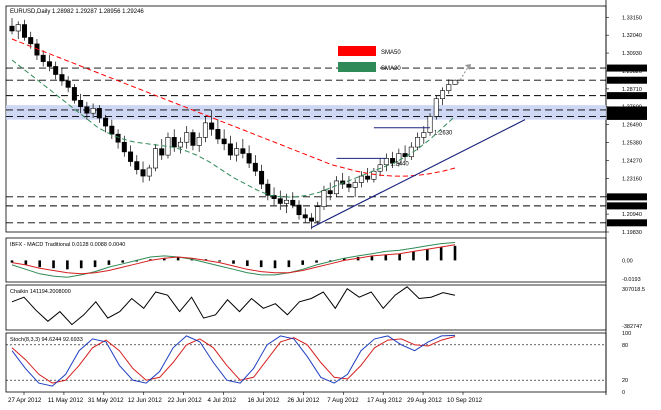  I want to click on forecast-arrow-head, so click(468, 67).